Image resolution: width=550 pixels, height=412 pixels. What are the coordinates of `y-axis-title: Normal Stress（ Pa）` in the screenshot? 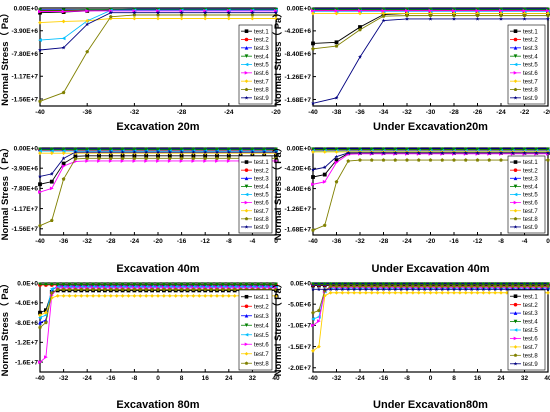 It's located at (5, 57).